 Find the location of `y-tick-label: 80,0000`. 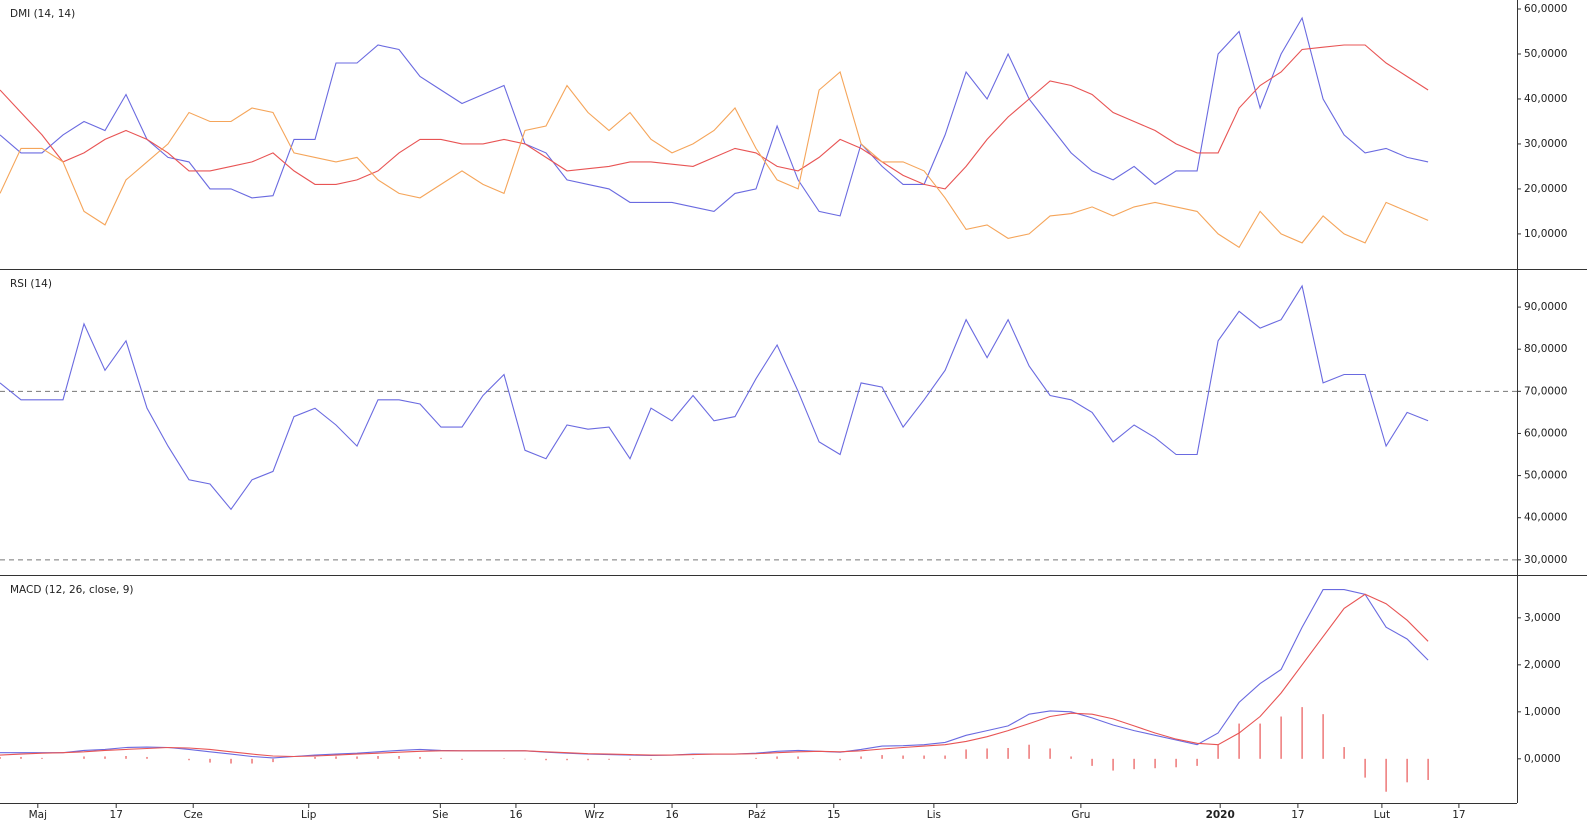

y-tick-label: 80,0000 is located at coordinates (1545, 349).